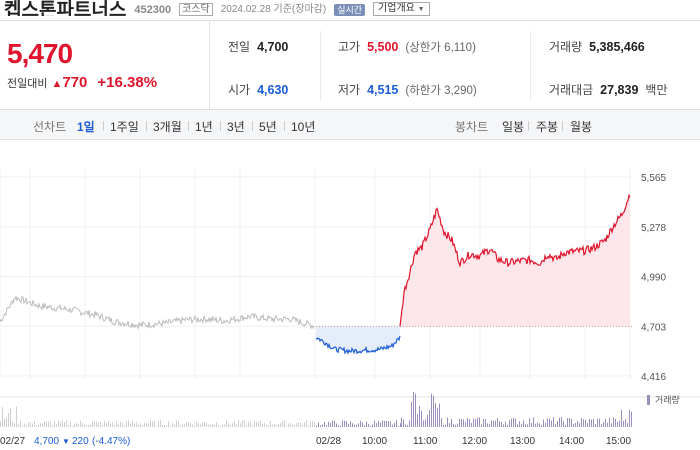  I want to click on period-5y: 5년, so click(268, 127).